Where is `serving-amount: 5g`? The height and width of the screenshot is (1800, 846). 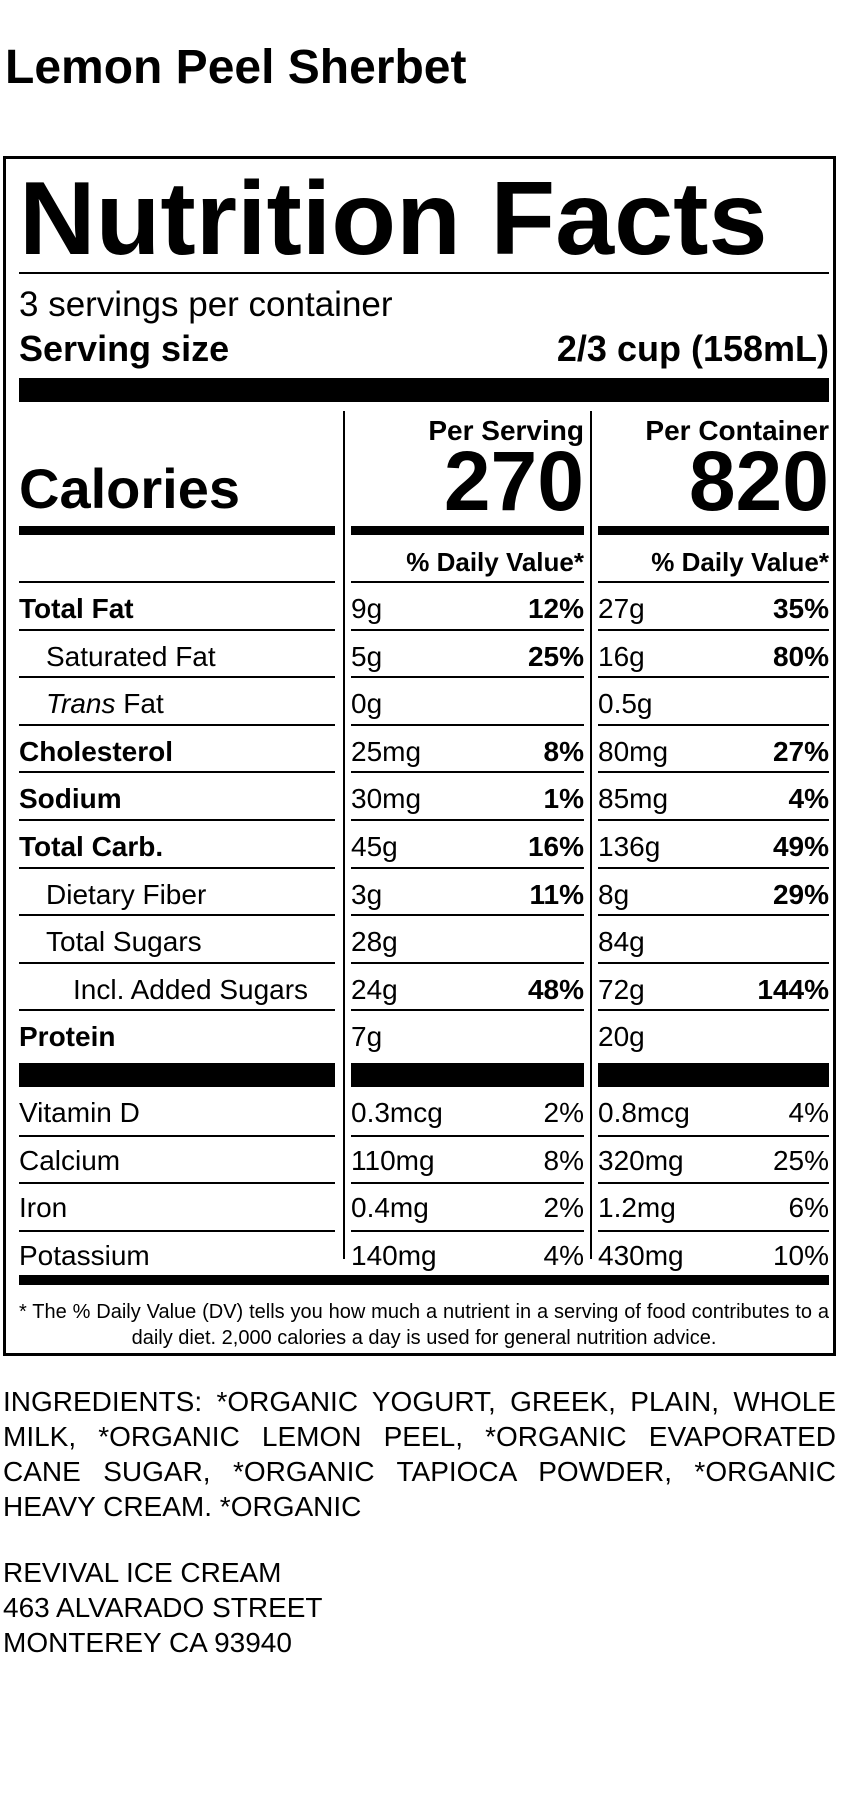 serving-amount: 5g is located at coordinates (367, 656).